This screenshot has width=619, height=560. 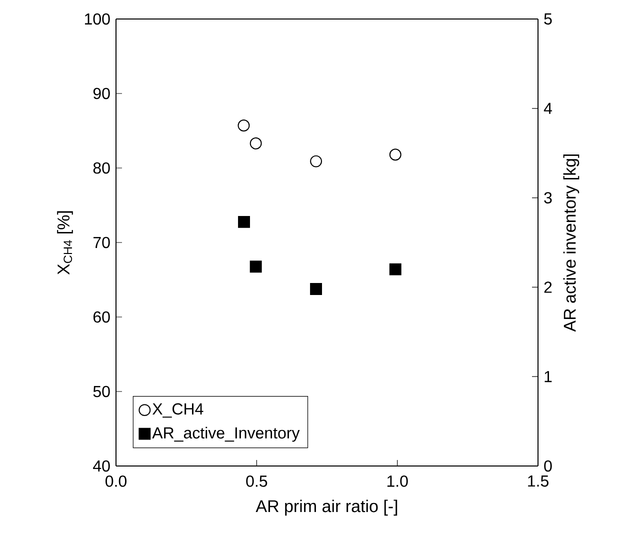 I want to click on x-tick-label: 0.5, so click(x=257, y=481).